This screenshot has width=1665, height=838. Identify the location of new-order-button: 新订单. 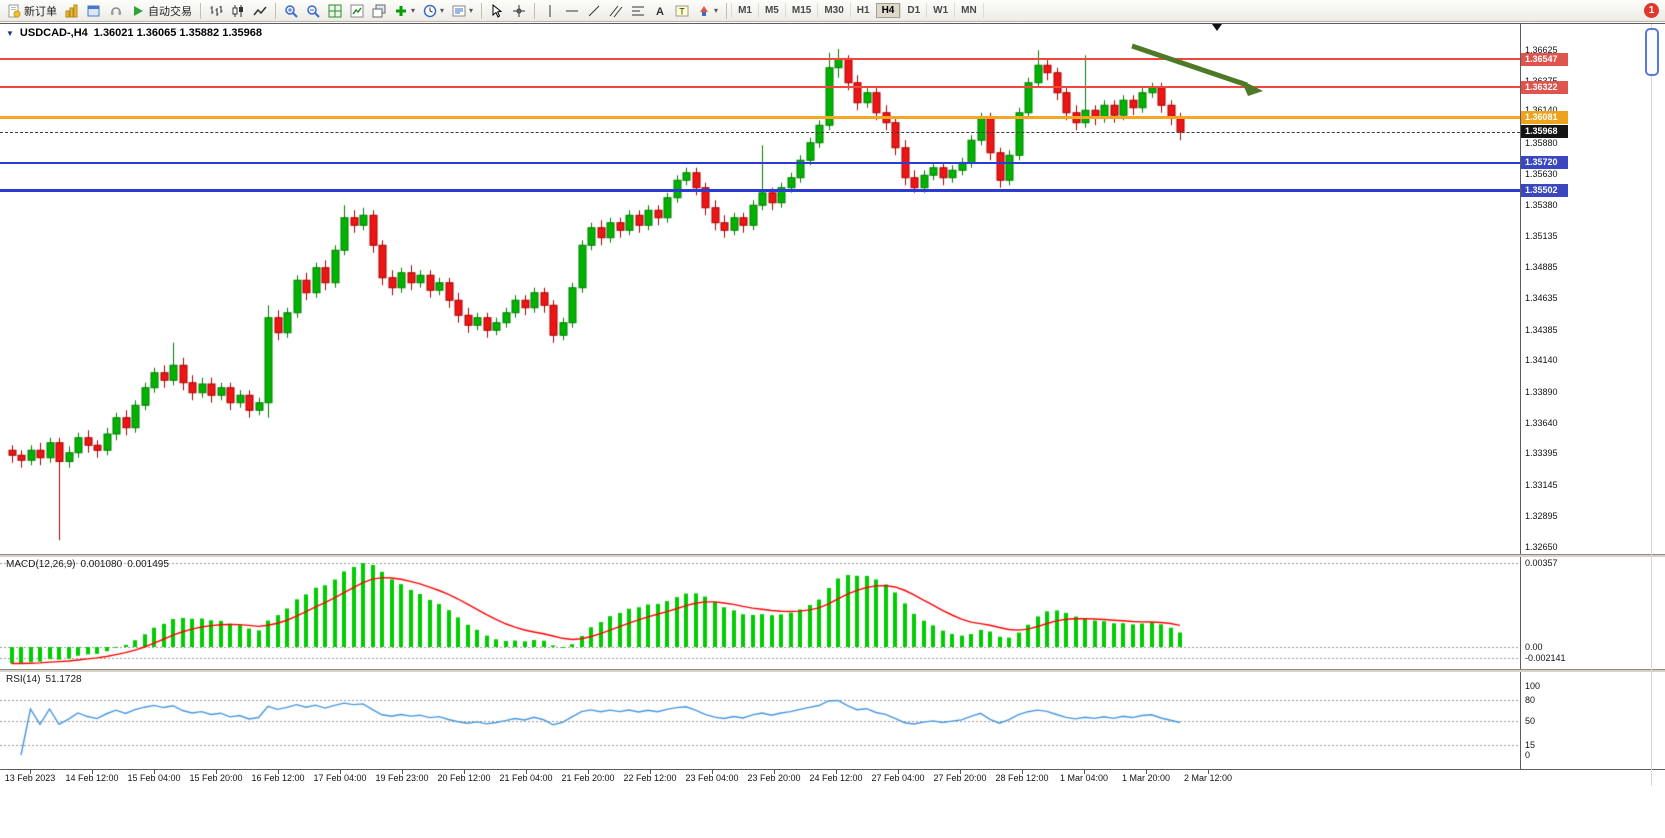
(32, 10).